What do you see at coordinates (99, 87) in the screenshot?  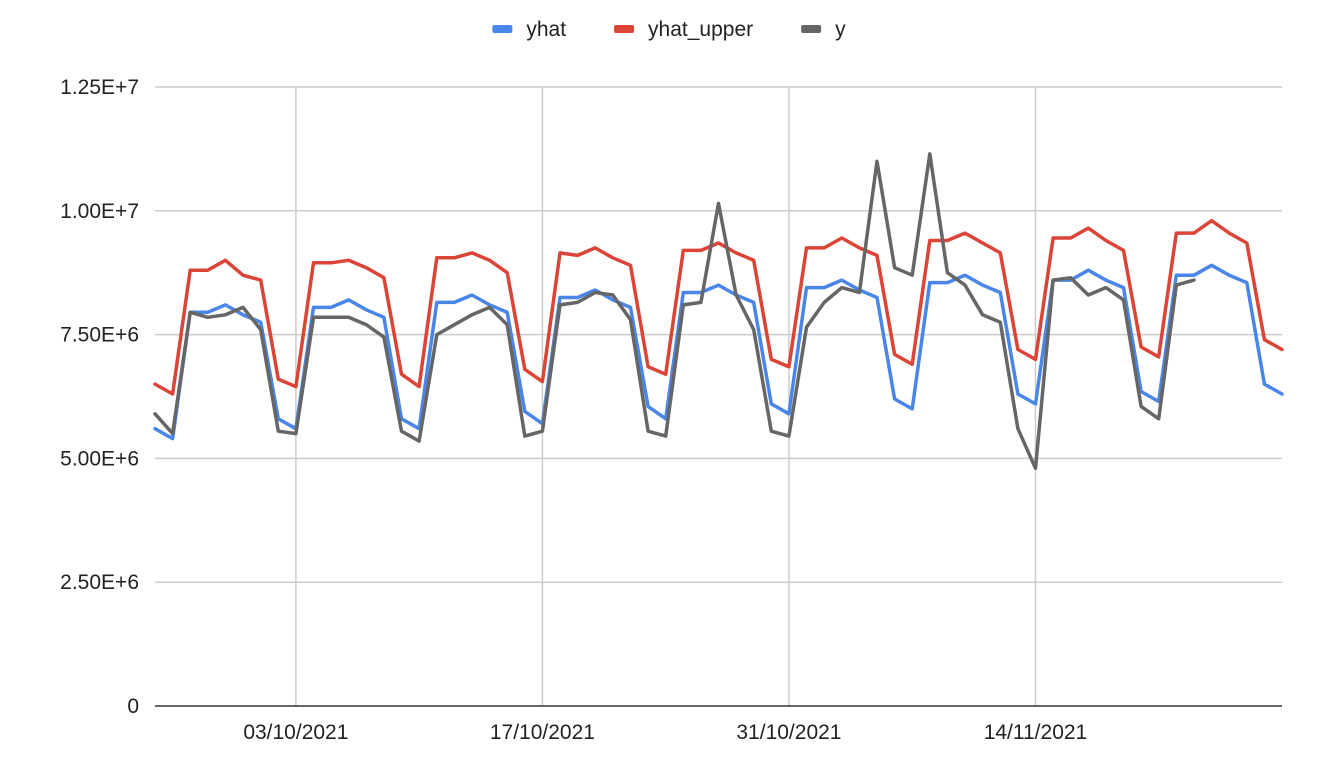 I see `y-tick-label: 1.25E+7` at bounding box center [99, 87].